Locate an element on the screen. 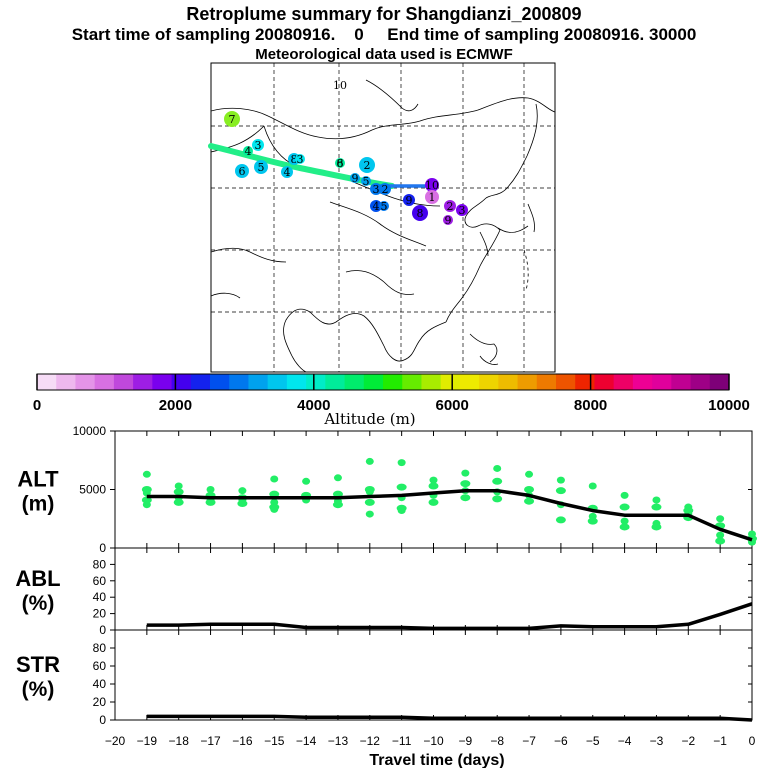 The width and height of the screenshot is (768, 768). abl-median-line is located at coordinates (449, 616).